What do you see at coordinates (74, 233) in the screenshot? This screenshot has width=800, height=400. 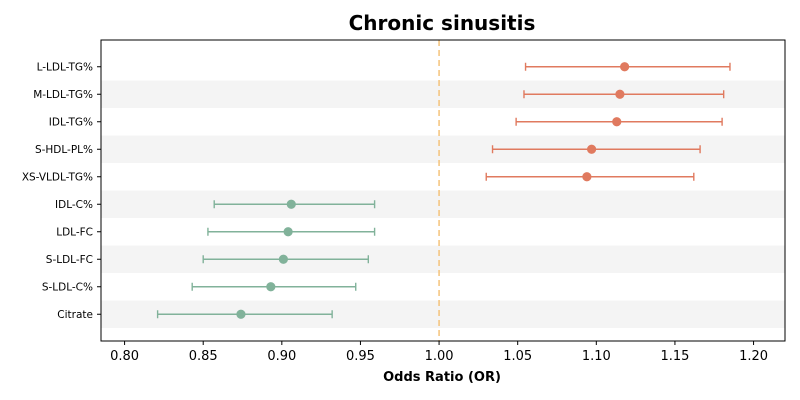 I see `y-tick-label: LDL-FC` at bounding box center [74, 233].